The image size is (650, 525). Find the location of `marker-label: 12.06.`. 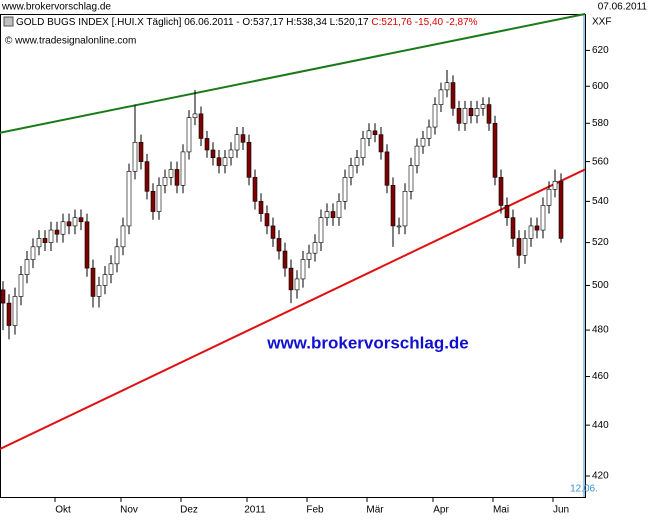

marker-label: 12.06. is located at coordinates (584, 489).